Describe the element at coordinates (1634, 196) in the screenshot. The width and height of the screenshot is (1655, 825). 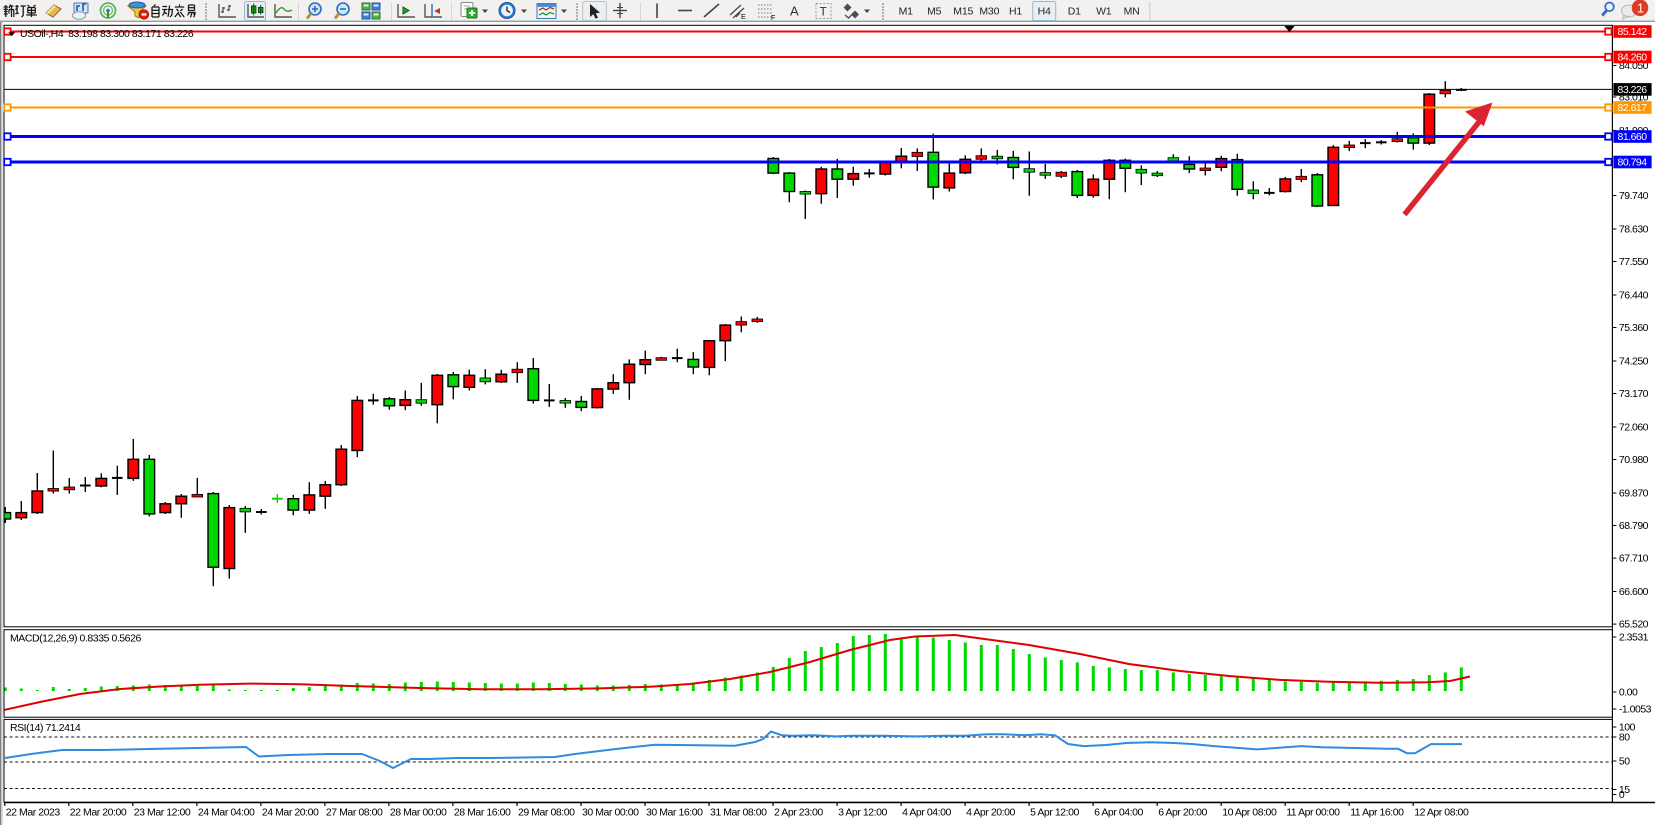
I see `svg-text: 79.740` at that location.